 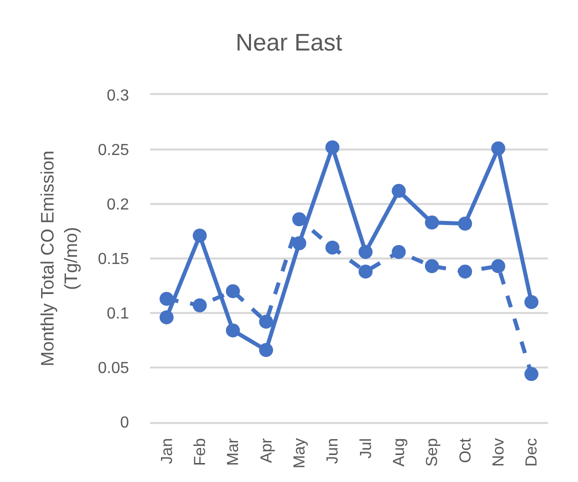 I want to click on chart-title: Near East, so click(x=289, y=43).